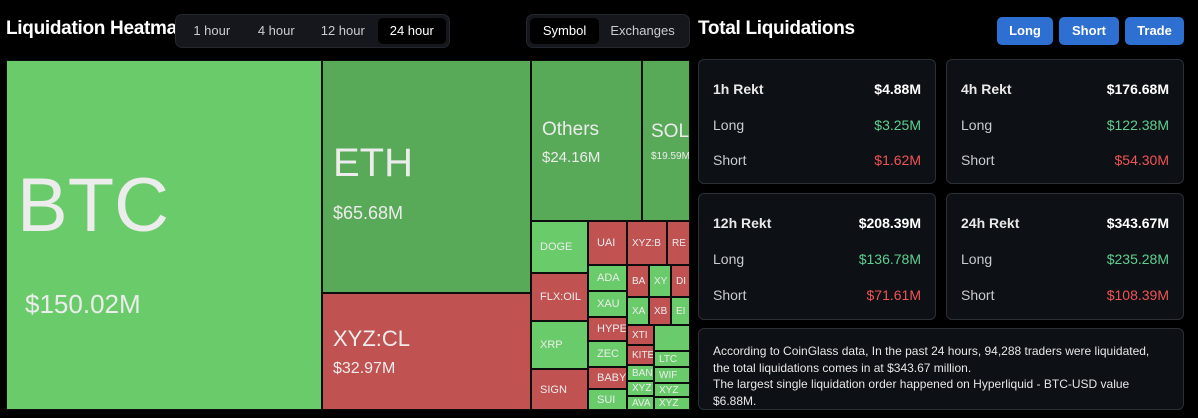 This screenshot has height=418, width=1198. I want to click on tab-symbol: Symbol, so click(565, 31).